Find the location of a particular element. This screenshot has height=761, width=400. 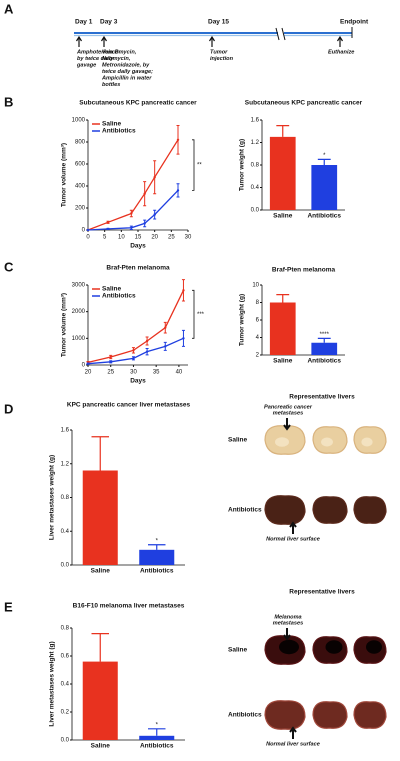

event-note: gavage is located at coordinates (86, 65).